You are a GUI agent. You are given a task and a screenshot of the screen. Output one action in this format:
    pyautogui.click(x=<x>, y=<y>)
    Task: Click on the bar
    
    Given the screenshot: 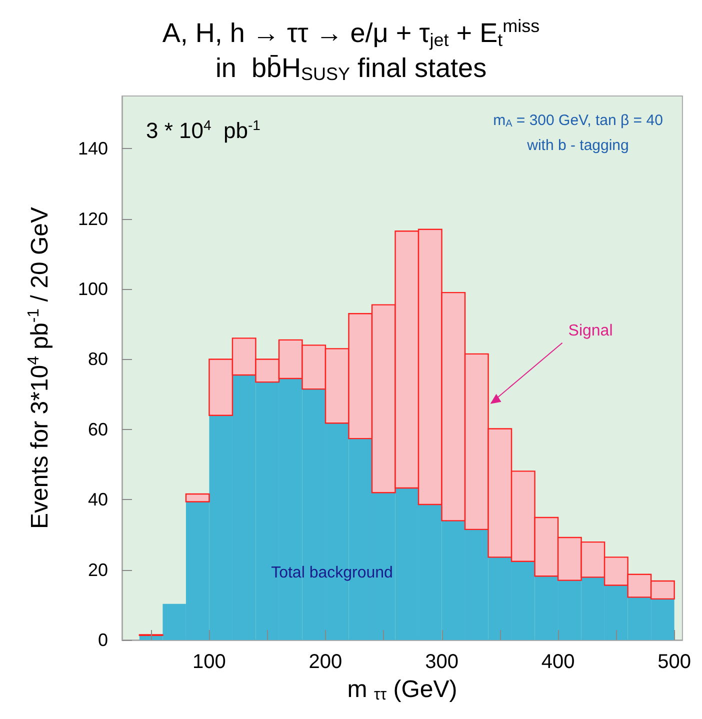 What is the action you would take?
    pyautogui.click(x=197, y=497)
    